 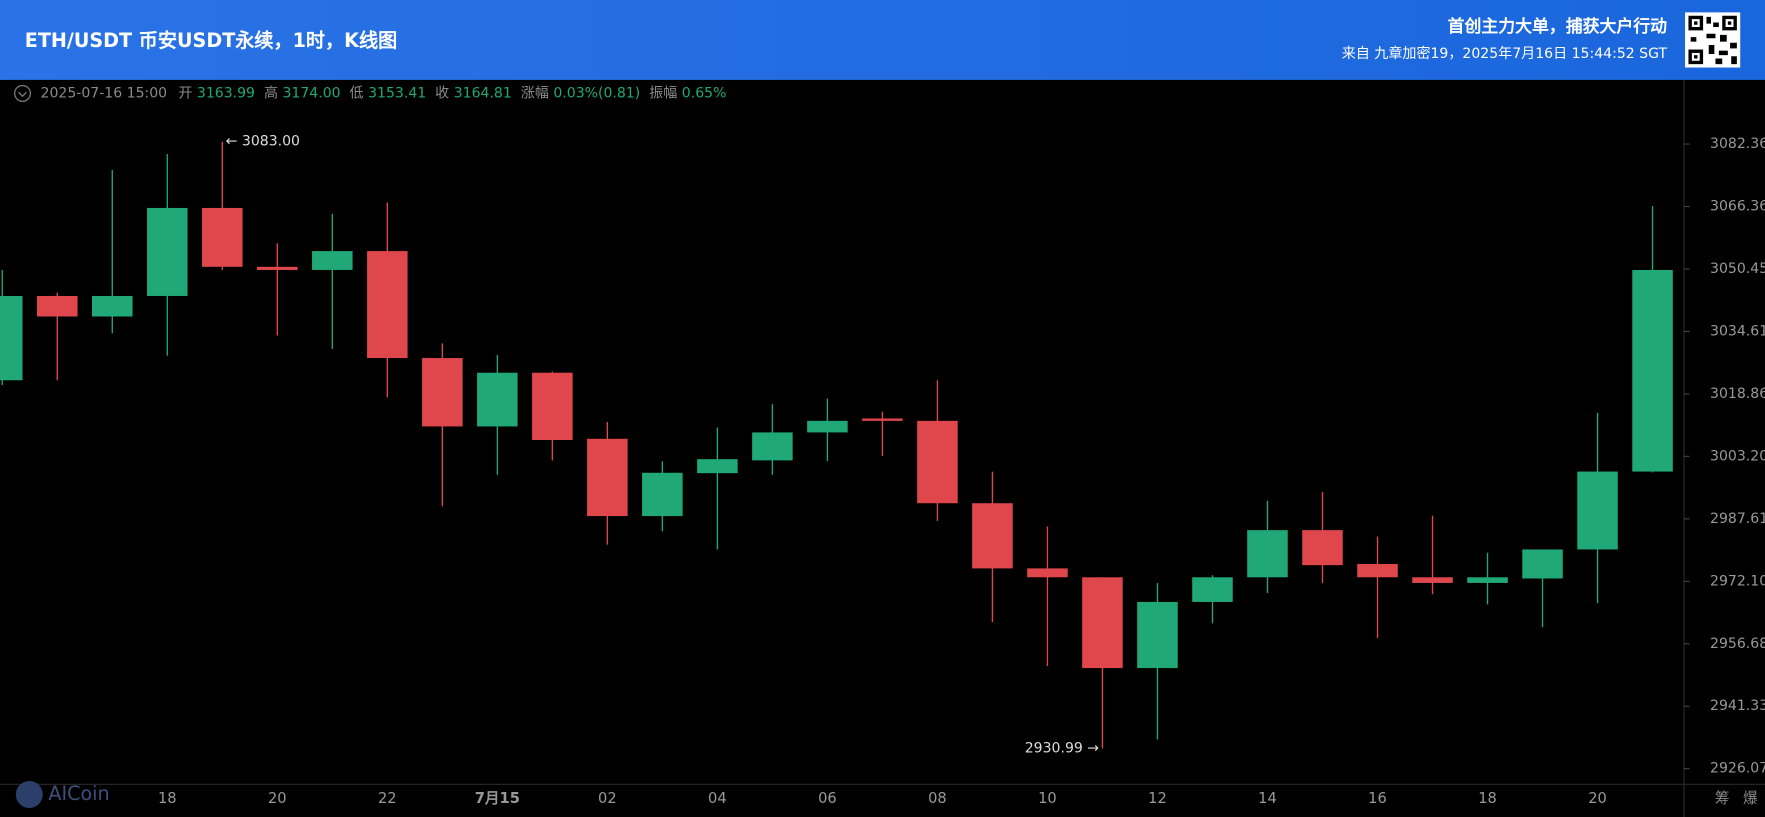 I want to click on header-source: 来自 九章加密19，2025年7月16日 15:44:52 SGT, so click(x=1505, y=53).